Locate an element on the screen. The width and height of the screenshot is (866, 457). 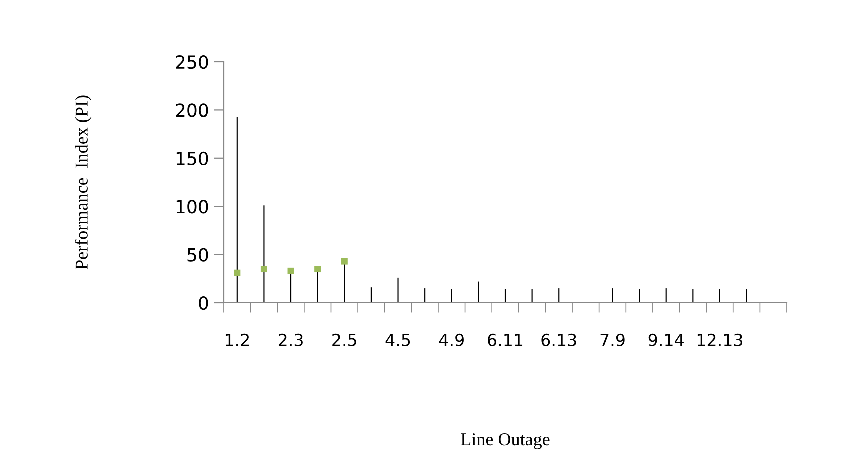
y-tick-label: 0 is located at coordinates (203, 303).